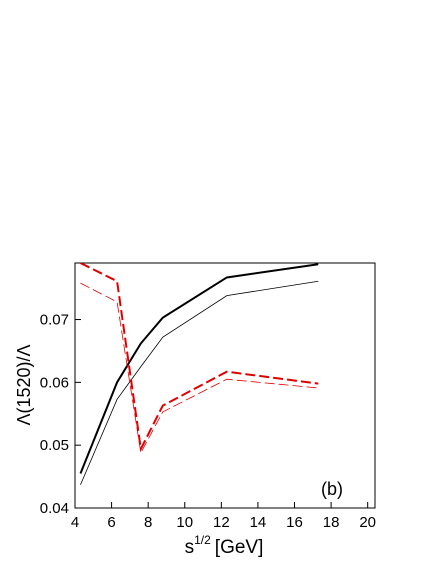  I want to click on x-axis-label: s1/2 [GeV], so click(224, 545).